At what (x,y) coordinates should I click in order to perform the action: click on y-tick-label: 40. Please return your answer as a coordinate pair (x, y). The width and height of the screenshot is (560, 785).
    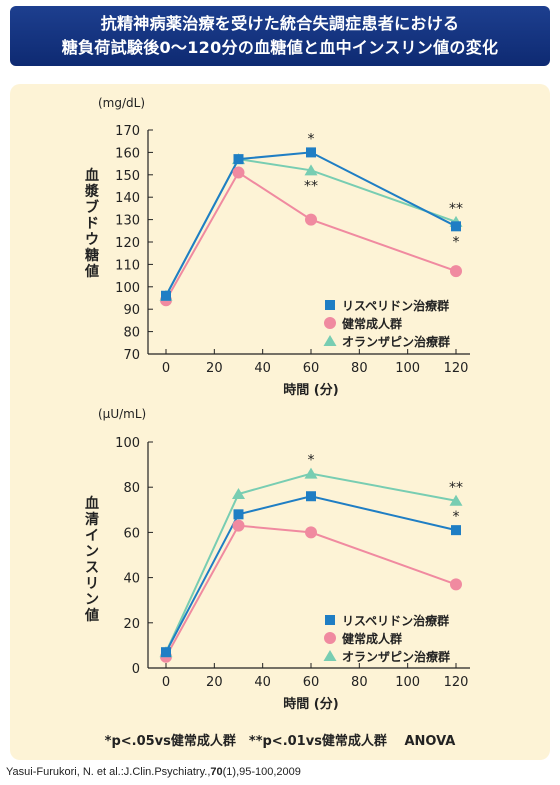
    Looking at the image, I should click on (131, 579).